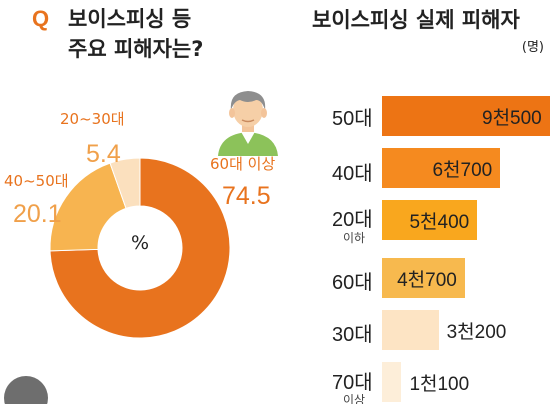 The height and width of the screenshot is (404, 558). I want to click on lens-icon, so click(26, 390).